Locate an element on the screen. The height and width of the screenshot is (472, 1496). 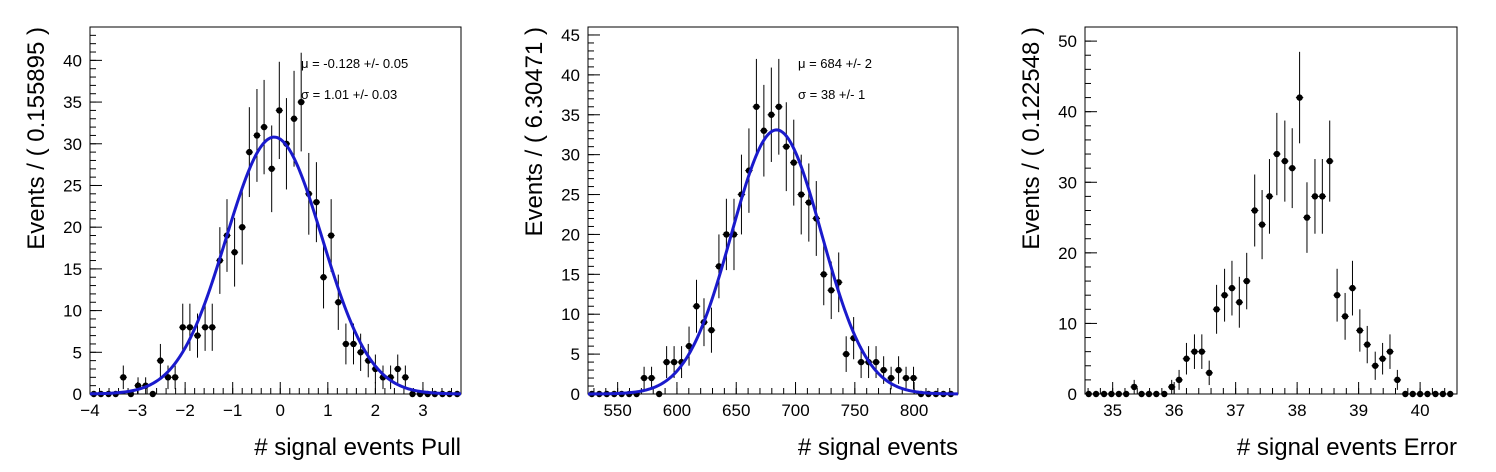
y-tick-label: 25 is located at coordinates (570, 195).